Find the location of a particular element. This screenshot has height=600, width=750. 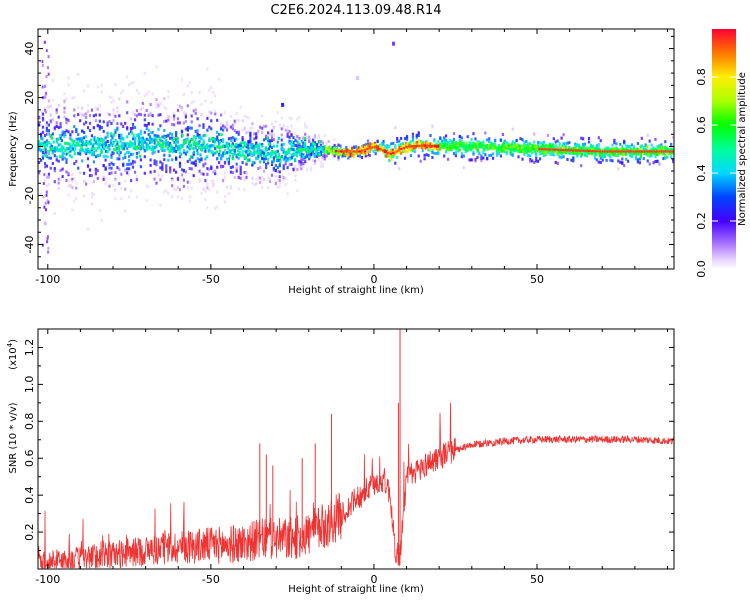

colorbar-ticks: 0.00.20.40.60.8 is located at coordinates (715, 173).